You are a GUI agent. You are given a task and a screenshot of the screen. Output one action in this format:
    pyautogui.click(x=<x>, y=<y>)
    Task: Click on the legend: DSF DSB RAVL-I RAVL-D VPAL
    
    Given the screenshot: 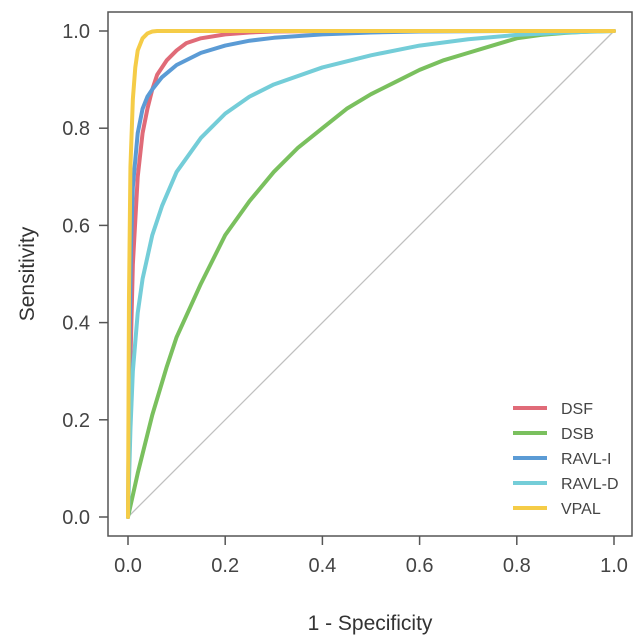 What is the action you would take?
    pyautogui.click(x=566, y=459)
    